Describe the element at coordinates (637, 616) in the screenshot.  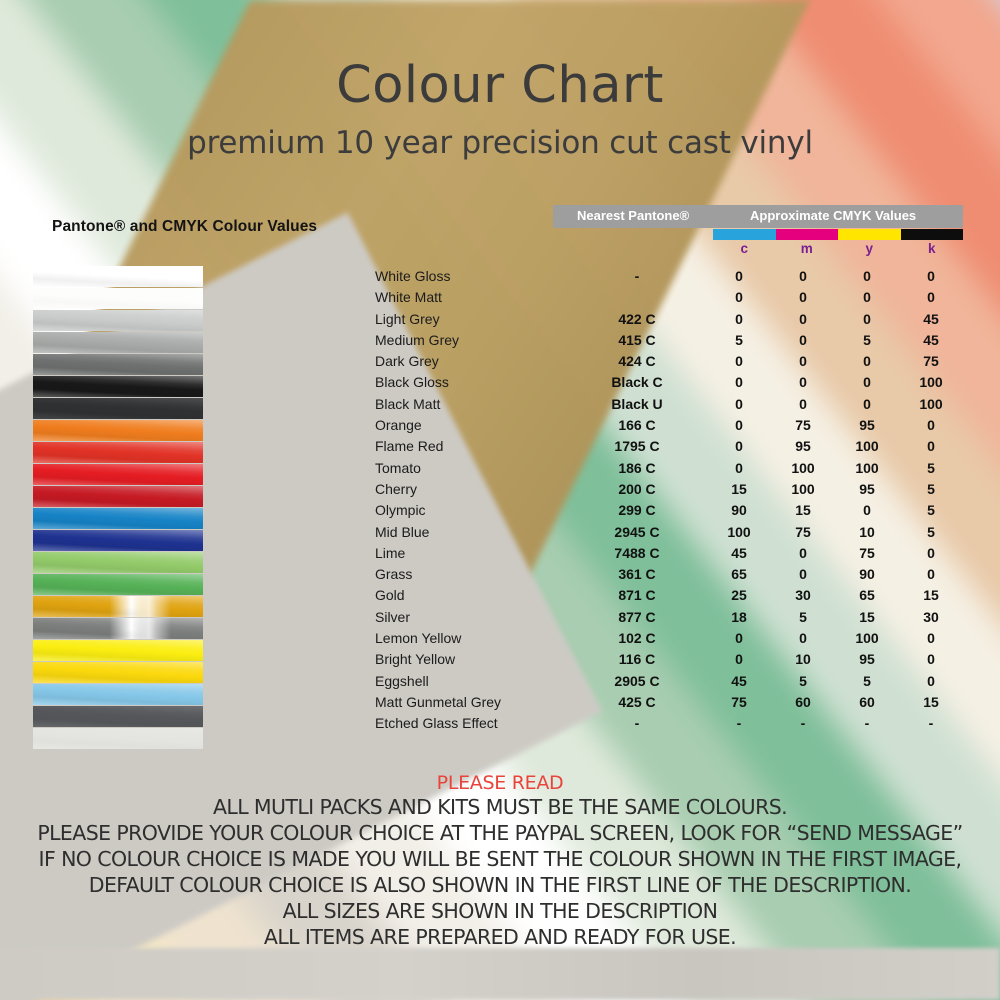
I see `cell-pantone: 877 C` at that location.